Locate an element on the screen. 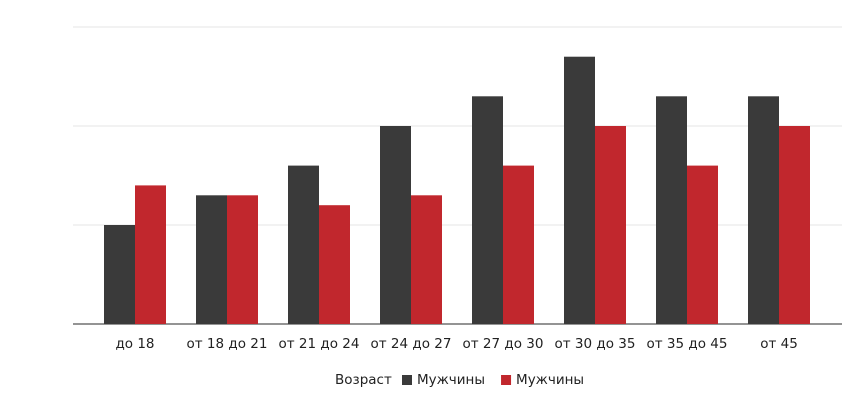 This screenshot has width=862, height=405. x-tick-label: до 18 is located at coordinates (134, 344).